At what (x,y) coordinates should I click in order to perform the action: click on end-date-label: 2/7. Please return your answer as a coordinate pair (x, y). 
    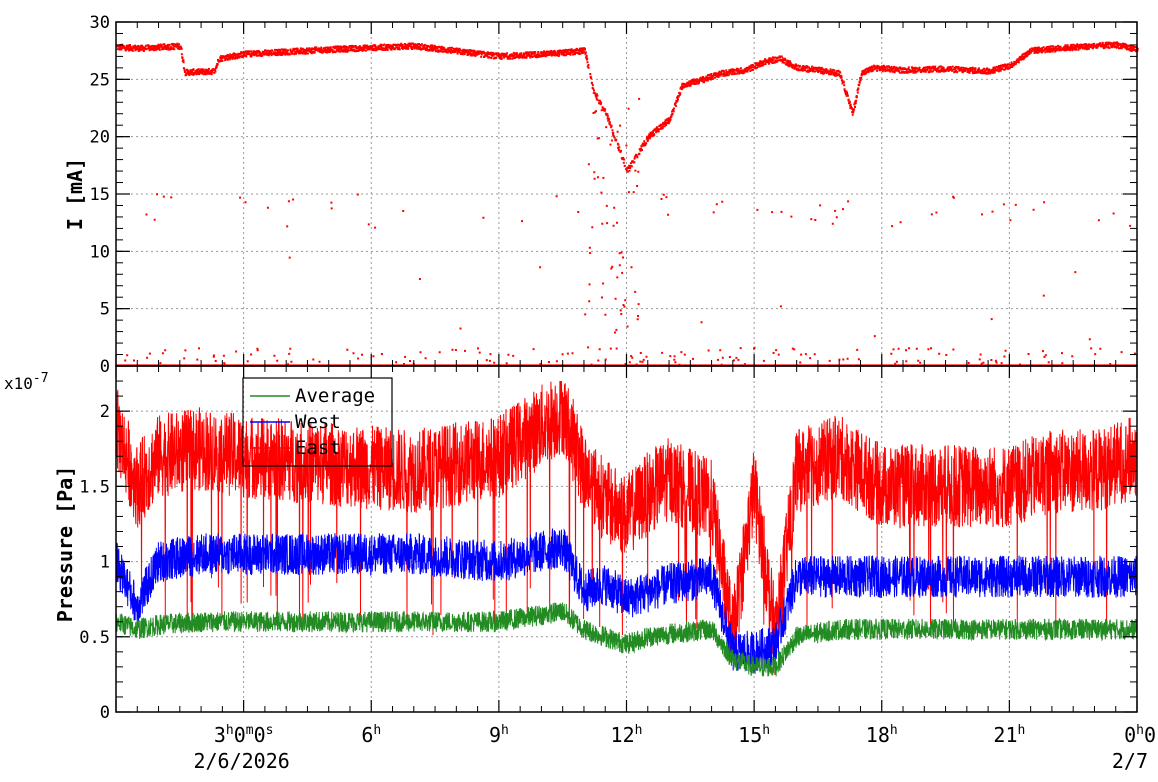
    Looking at the image, I should click on (1130, 761).